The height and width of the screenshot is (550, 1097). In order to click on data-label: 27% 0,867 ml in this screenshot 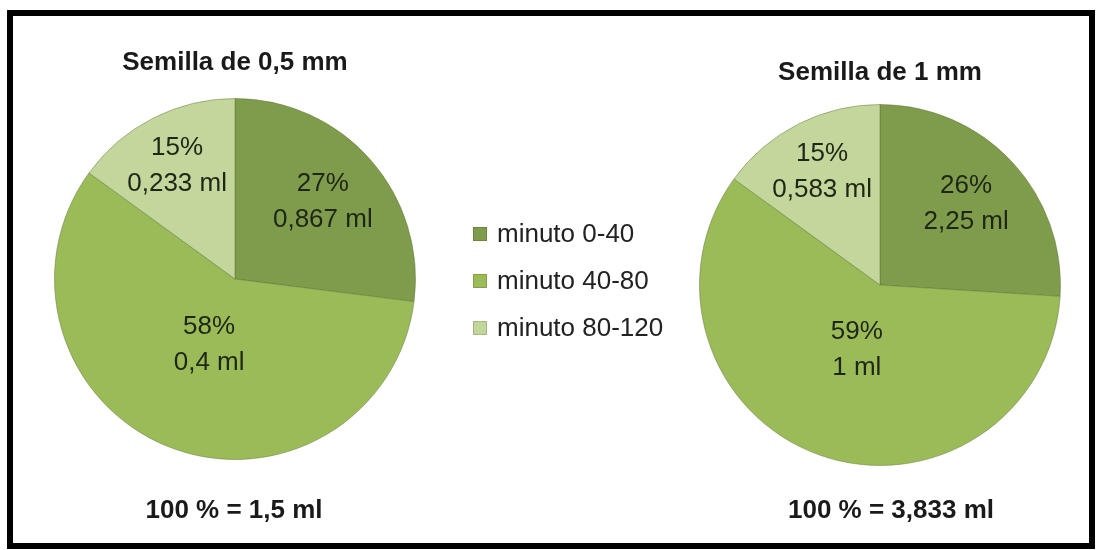, I will do `click(322, 199)`.